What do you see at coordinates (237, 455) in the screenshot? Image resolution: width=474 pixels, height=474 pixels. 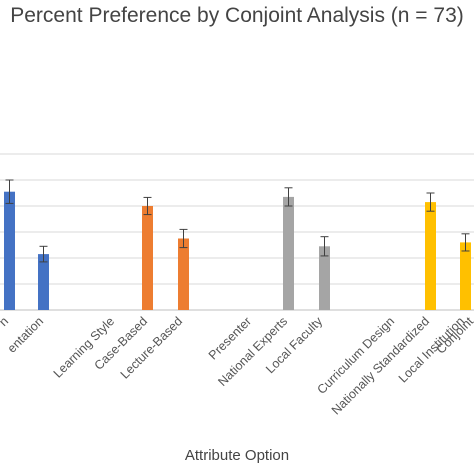 I see `x-axis-title: Attribute Option` at bounding box center [237, 455].